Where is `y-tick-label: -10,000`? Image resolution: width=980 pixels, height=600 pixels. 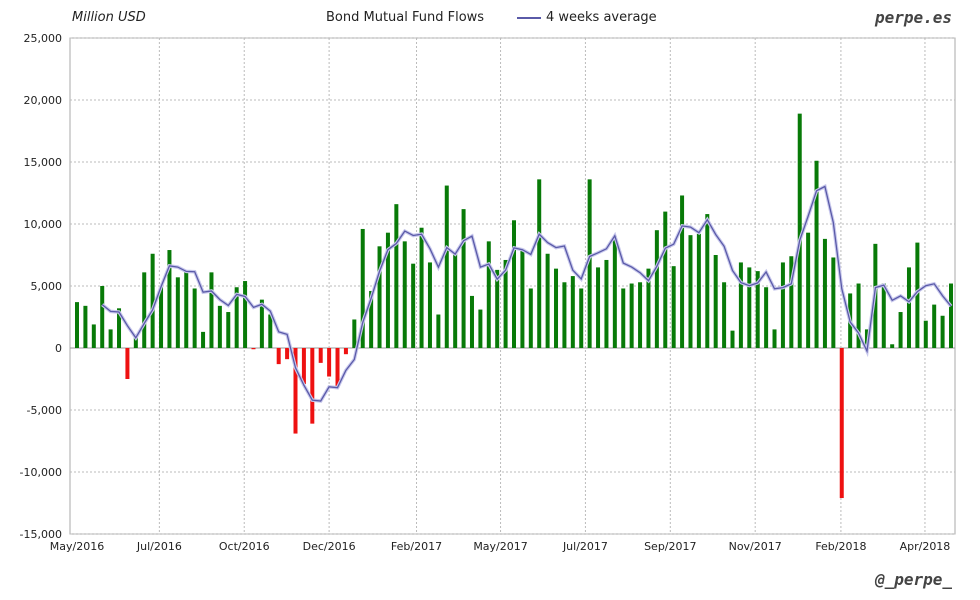 y-tick-label: -10,000 is located at coordinates (41, 472).